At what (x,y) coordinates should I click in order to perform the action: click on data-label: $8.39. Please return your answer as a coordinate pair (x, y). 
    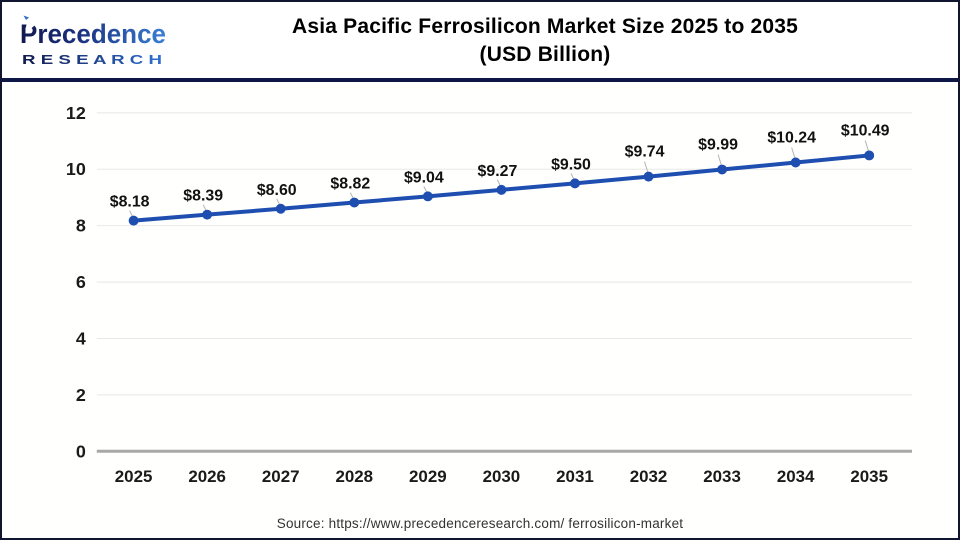
    Looking at the image, I should click on (203, 196).